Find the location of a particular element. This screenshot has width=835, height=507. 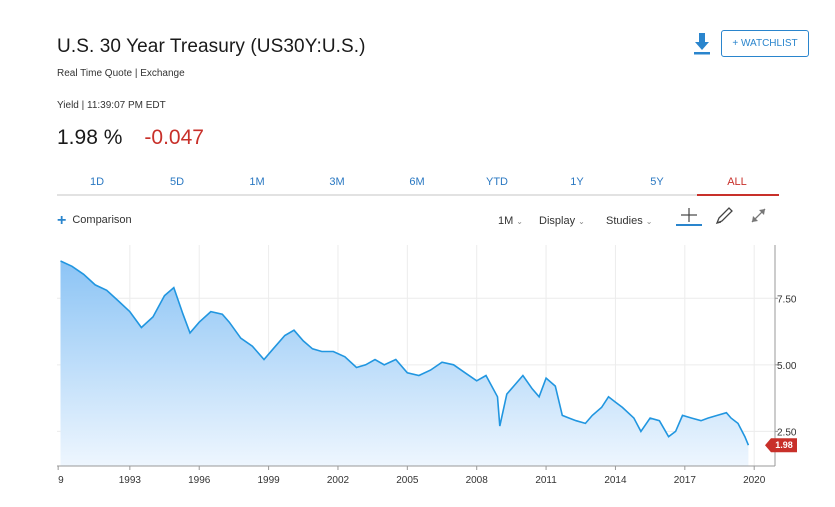

tab-5y: 5Y is located at coordinates (657, 182).